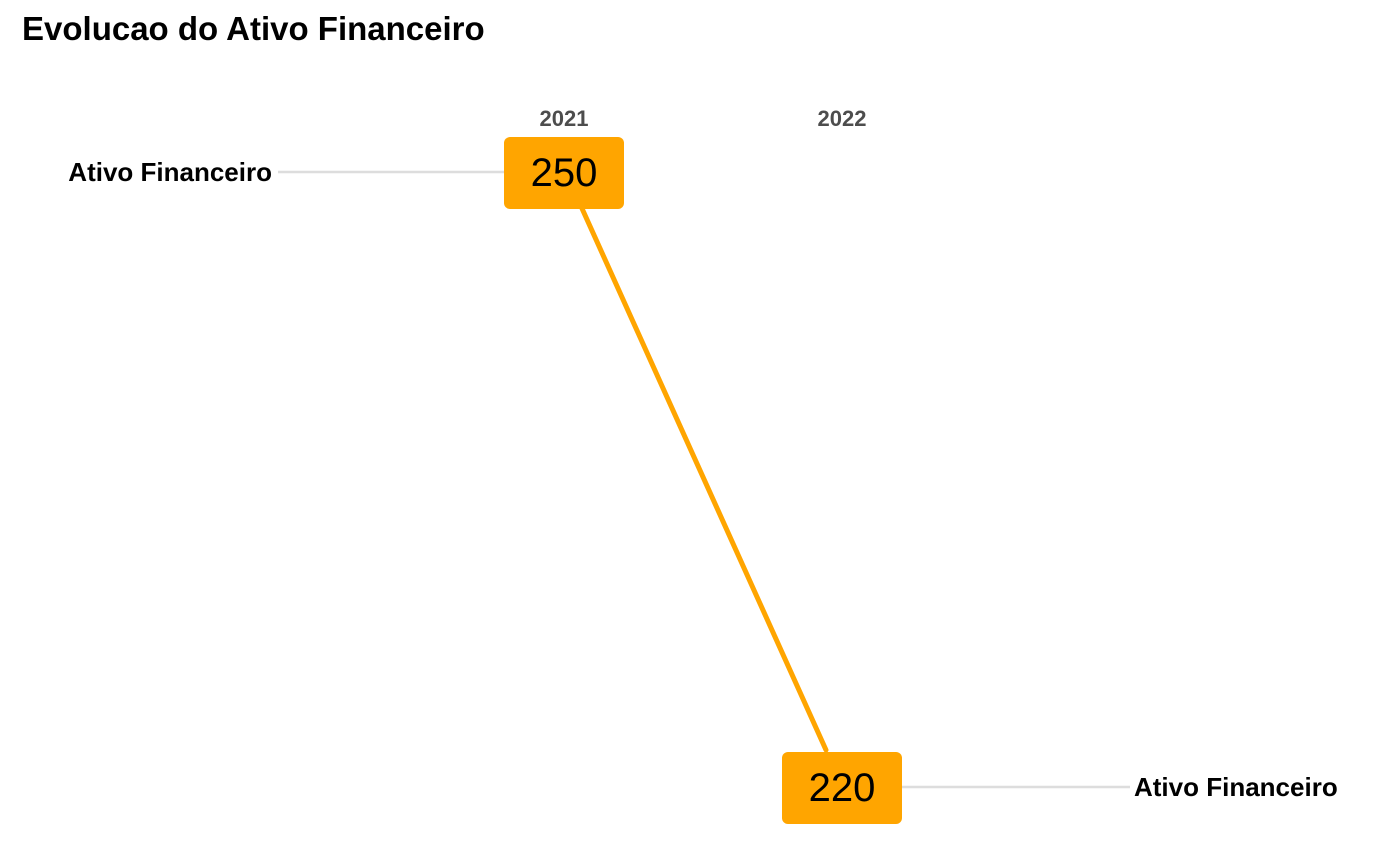  Describe the element at coordinates (703, 118) in the screenshot. I see `x-axis-ticks: 2021 2022` at that location.